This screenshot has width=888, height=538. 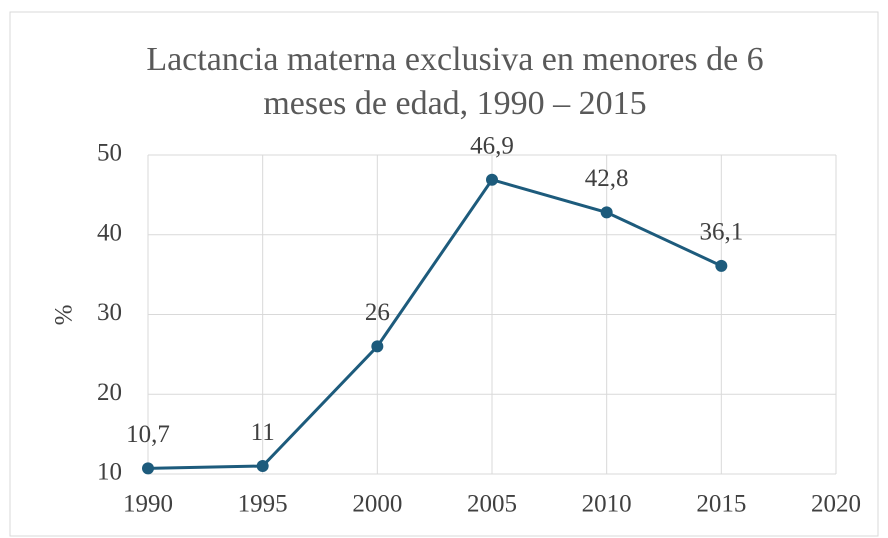 What do you see at coordinates (109, 312) in the screenshot?
I see `y-tick-label: 30` at bounding box center [109, 312].